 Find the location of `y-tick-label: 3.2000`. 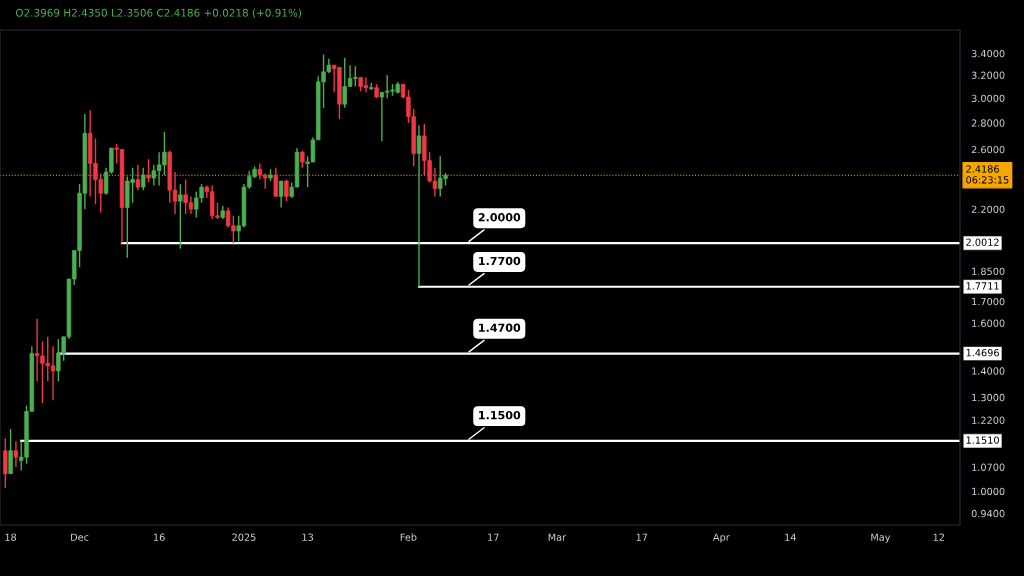

y-tick-label: 3.2000 is located at coordinates (988, 75).